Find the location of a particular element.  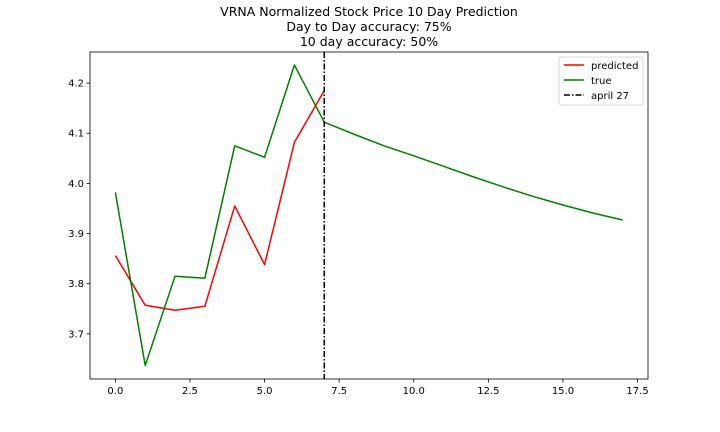

x-tick-label: 0.0 is located at coordinates (115, 391).